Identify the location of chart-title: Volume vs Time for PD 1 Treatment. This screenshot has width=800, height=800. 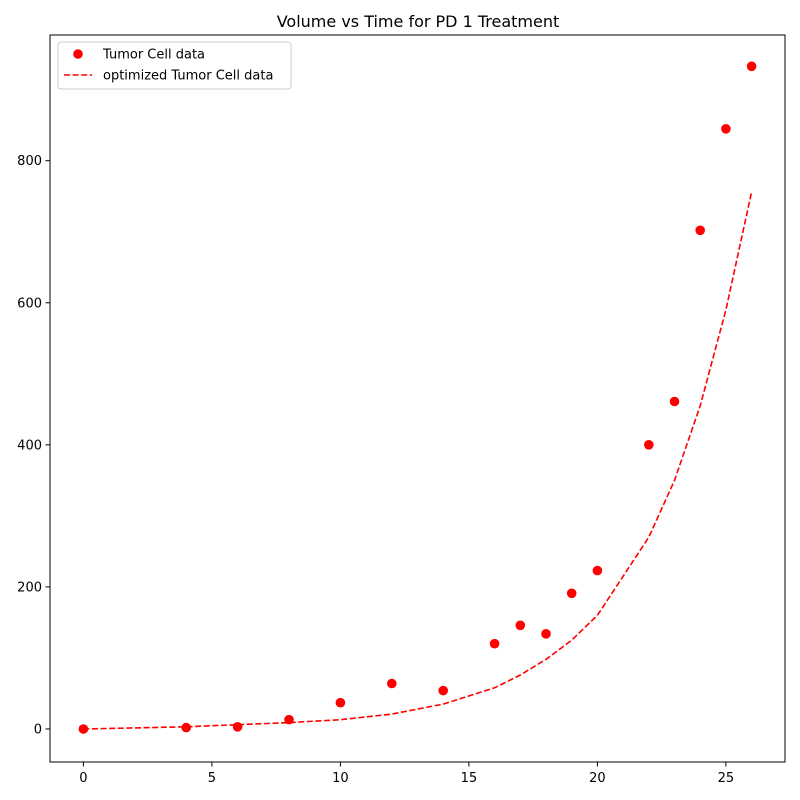
(418, 21).